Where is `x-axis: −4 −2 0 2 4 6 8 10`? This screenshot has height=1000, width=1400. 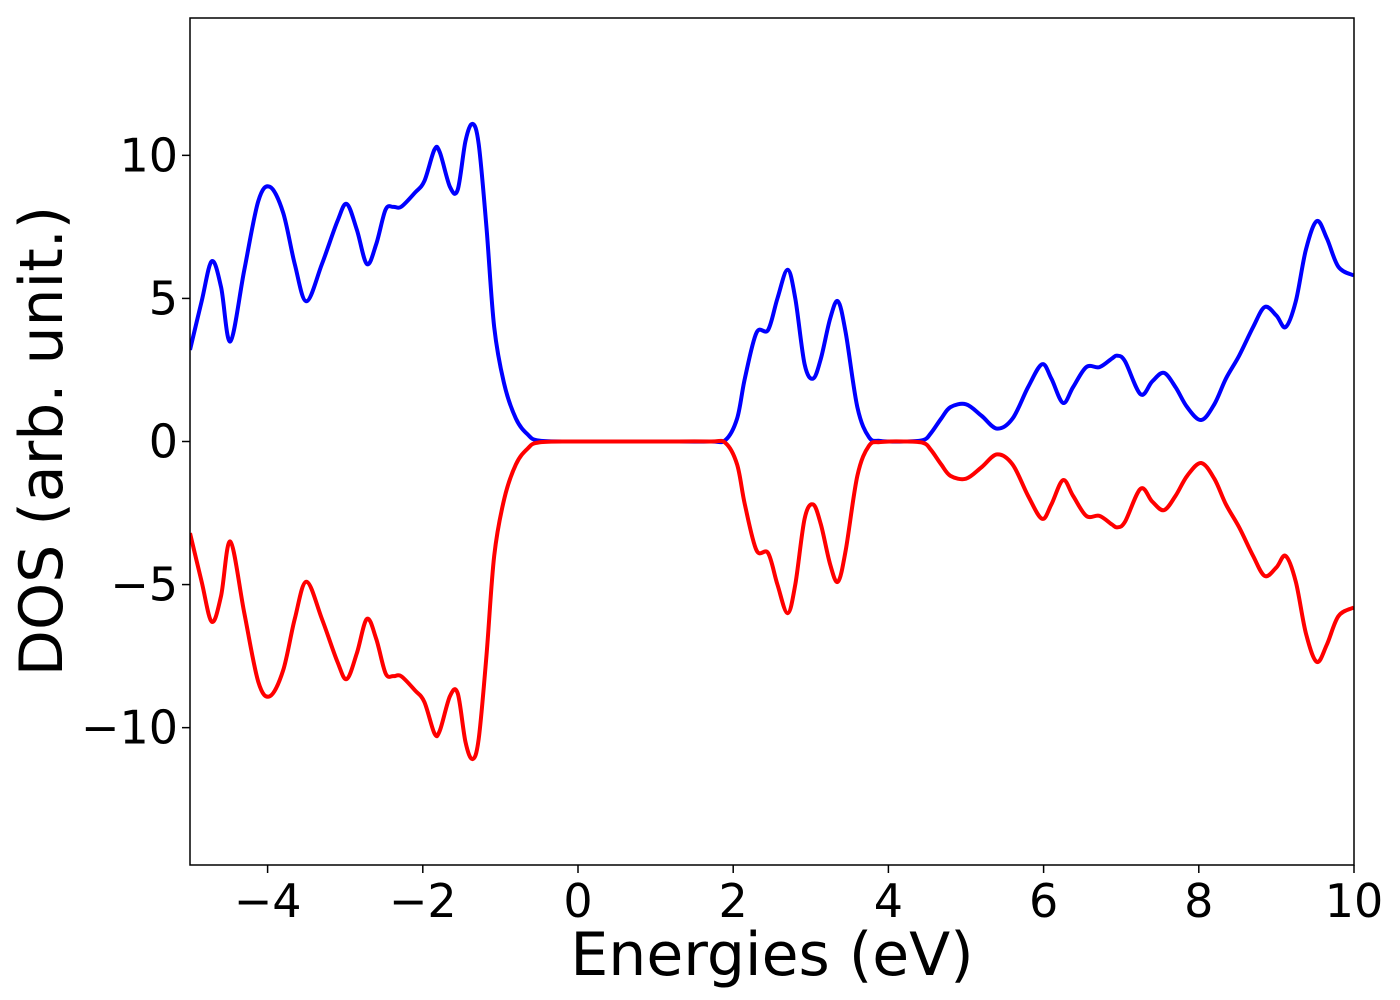 x-axis: −4 −2 0 2 4 6 8 10 is located at coordinates (809, 896).